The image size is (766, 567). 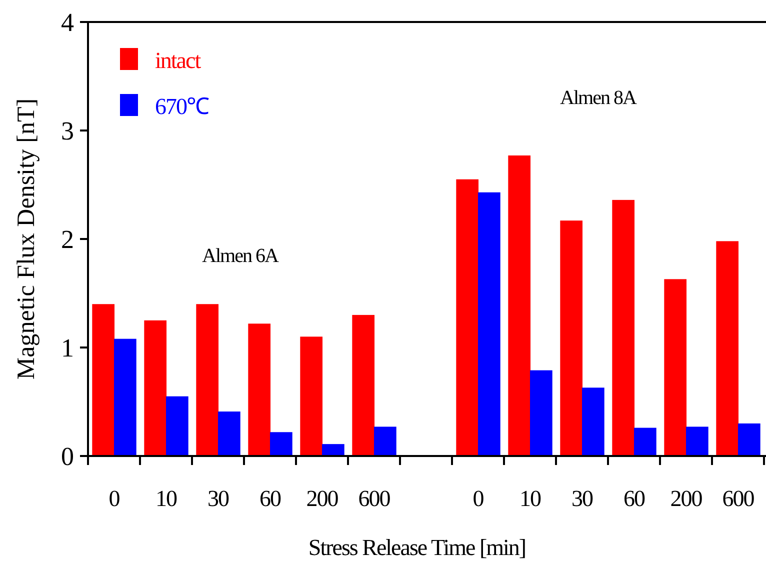 What do you see at coordinates (67, 23) in the screenshot?
I see `y-tick-label: 4` at bounding box center [67, 23].